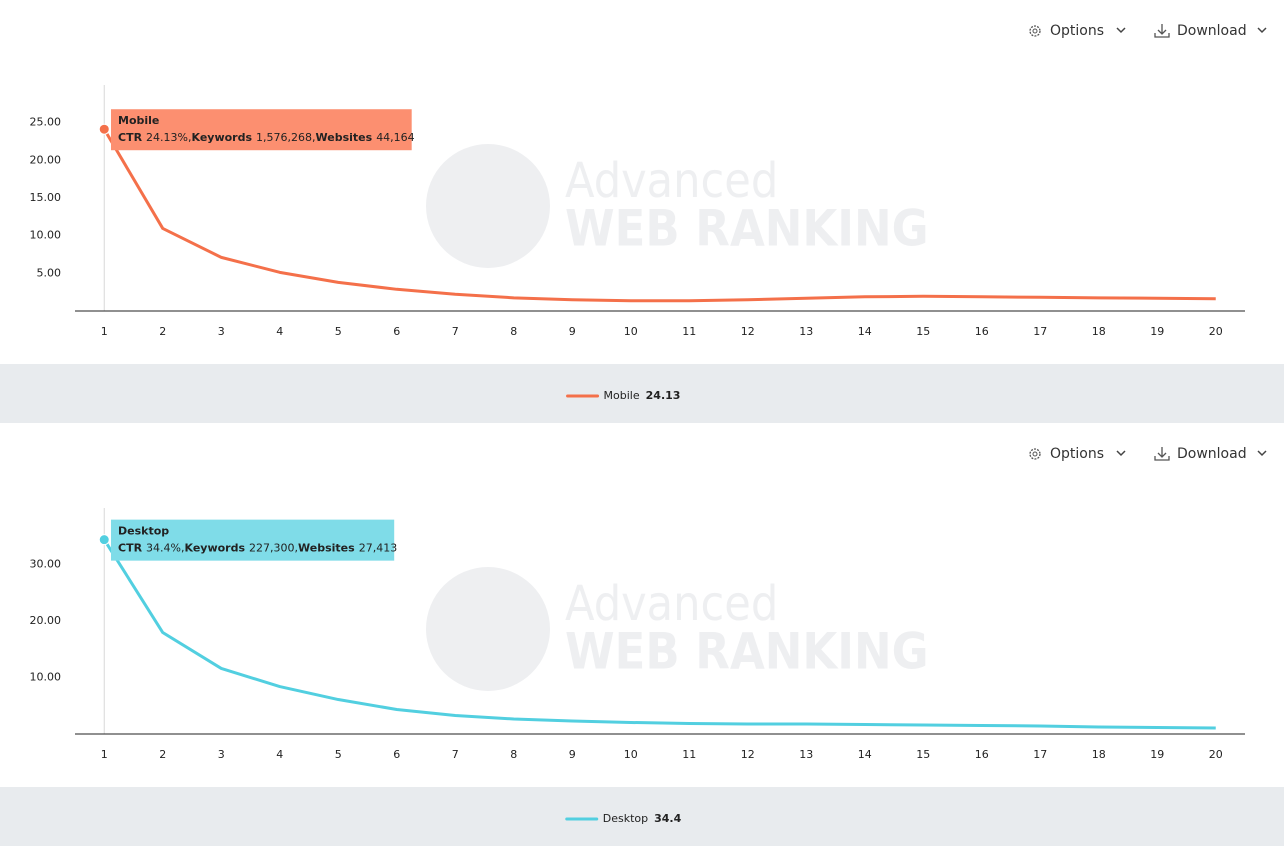  What do you see at coordinates (631, 754) in the screenshot?
I see `x-tick-label: 10` at bounding box center [631, 754].